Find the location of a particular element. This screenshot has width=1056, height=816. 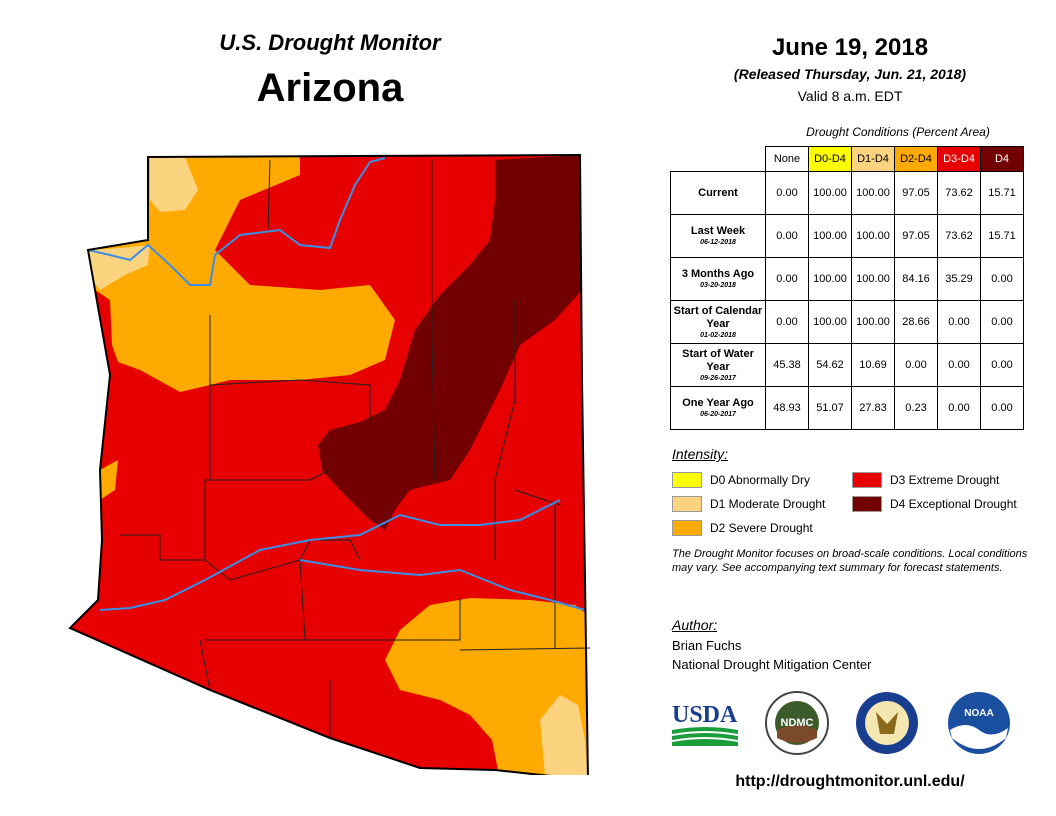

row-label-text: 3 Months Ago is located at coordinates (718, 274).